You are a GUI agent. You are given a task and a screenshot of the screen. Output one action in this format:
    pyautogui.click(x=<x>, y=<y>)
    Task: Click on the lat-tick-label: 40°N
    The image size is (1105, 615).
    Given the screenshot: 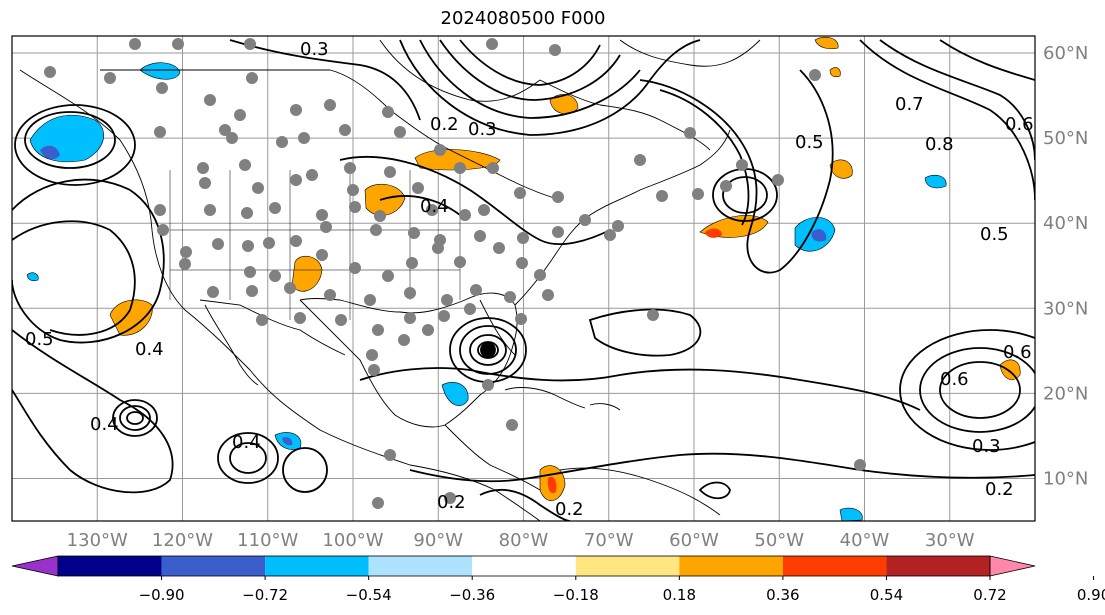 What is the action you would take?
    pyautogui.click(x=1065, y=223)
    